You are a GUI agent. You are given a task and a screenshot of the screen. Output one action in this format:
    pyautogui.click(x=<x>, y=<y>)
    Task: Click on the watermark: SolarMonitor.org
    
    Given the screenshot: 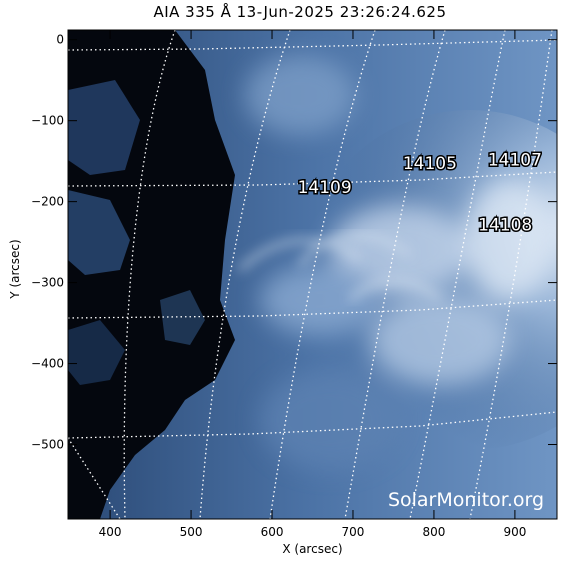 What is the action you would take?
    pyautogui.click(x=466, y=500)
    